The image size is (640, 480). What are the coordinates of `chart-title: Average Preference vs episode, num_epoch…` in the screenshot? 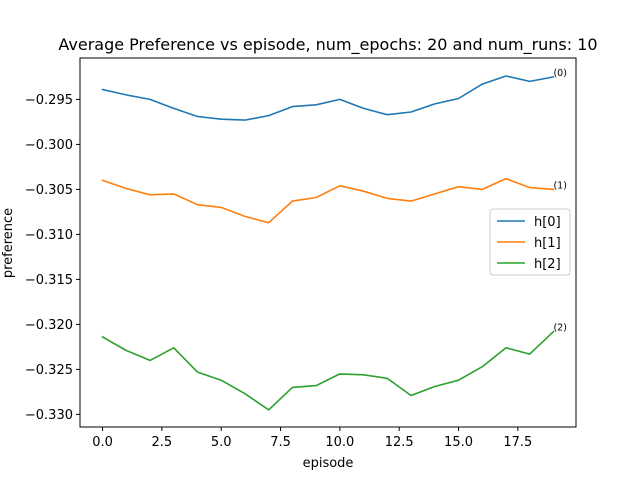 It's located at (327, 45).